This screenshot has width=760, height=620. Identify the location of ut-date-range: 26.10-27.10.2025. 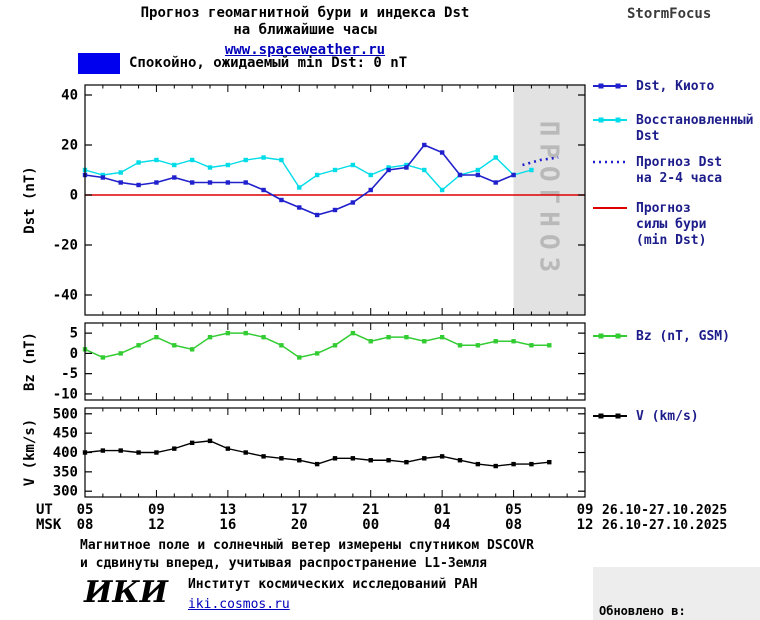
(664, 510).